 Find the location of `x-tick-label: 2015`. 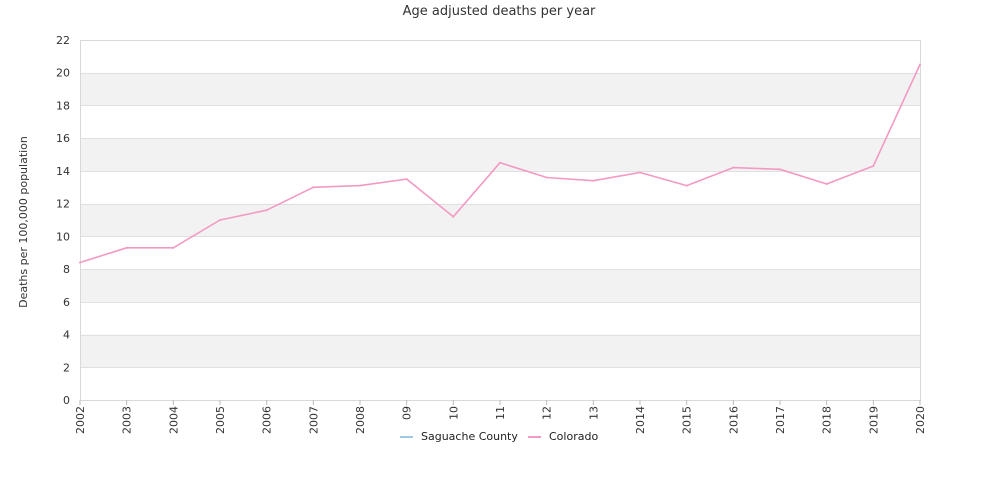

x-tick-label: 2015 is located at coordinates (687, 420).